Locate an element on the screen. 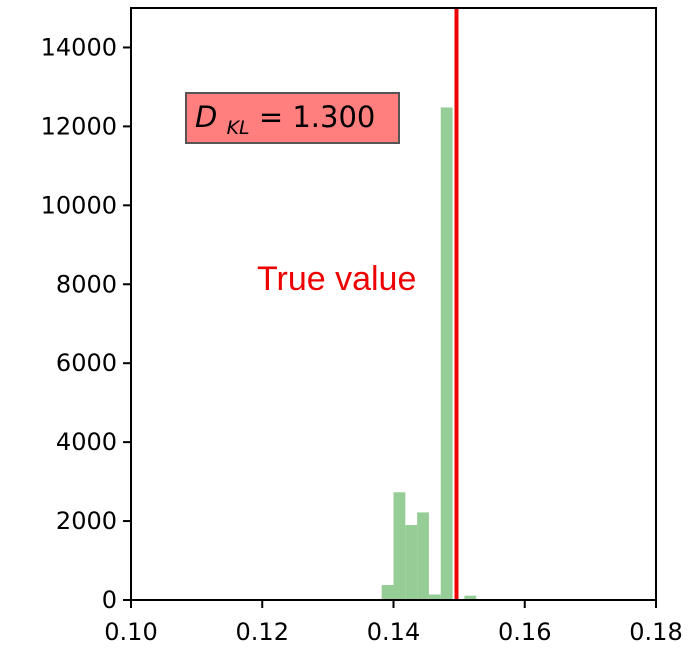 This screenshot has width=695, height=653. dkl-symbol: D is located at coordinates (206, 117).